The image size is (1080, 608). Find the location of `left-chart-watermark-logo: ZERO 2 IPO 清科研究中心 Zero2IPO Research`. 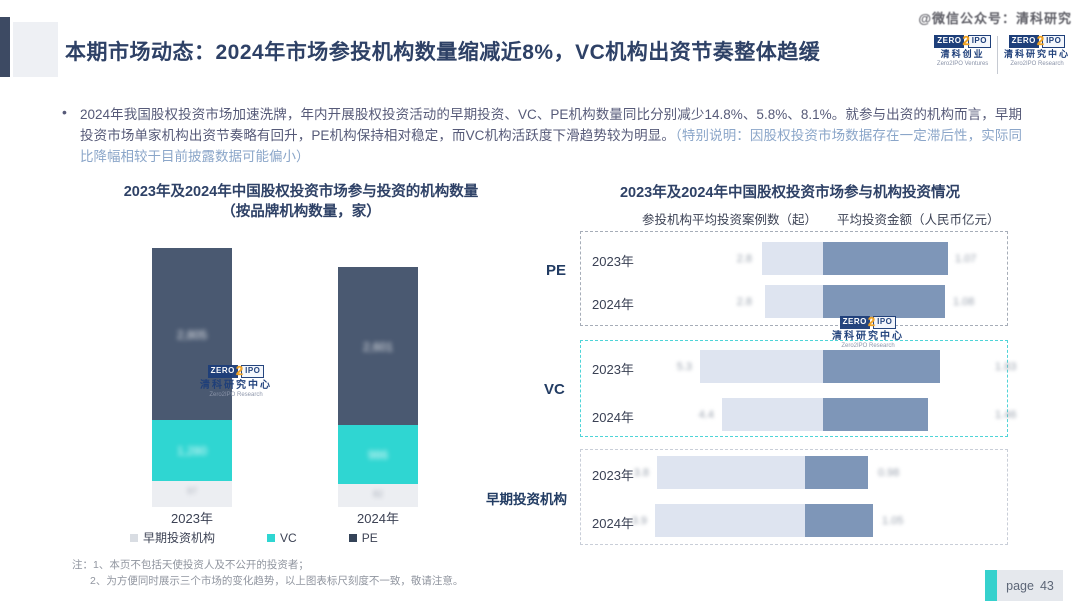

left-chart-watermark-logo: ZERO 2 IPO 清科研究中心 Zero2IPO Research is located at coordinates (236, 381).